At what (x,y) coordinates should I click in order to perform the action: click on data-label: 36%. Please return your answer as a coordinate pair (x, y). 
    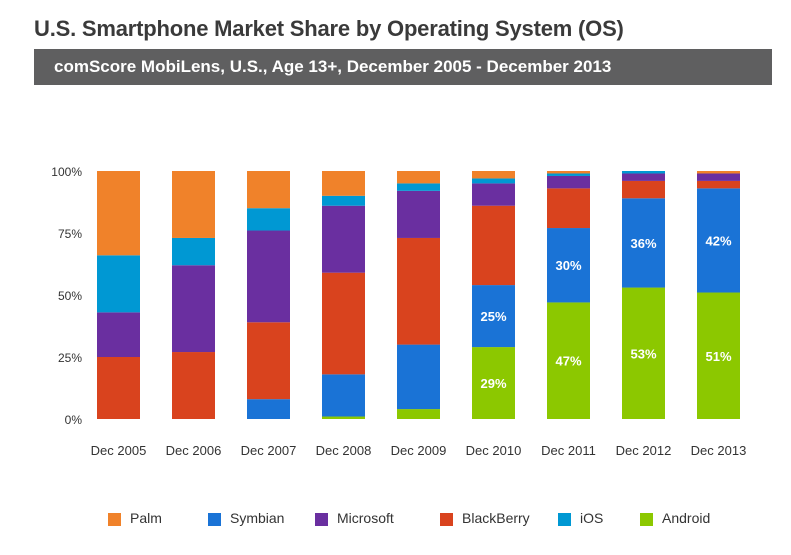
    Looking at the image, I should click on (643, 243).